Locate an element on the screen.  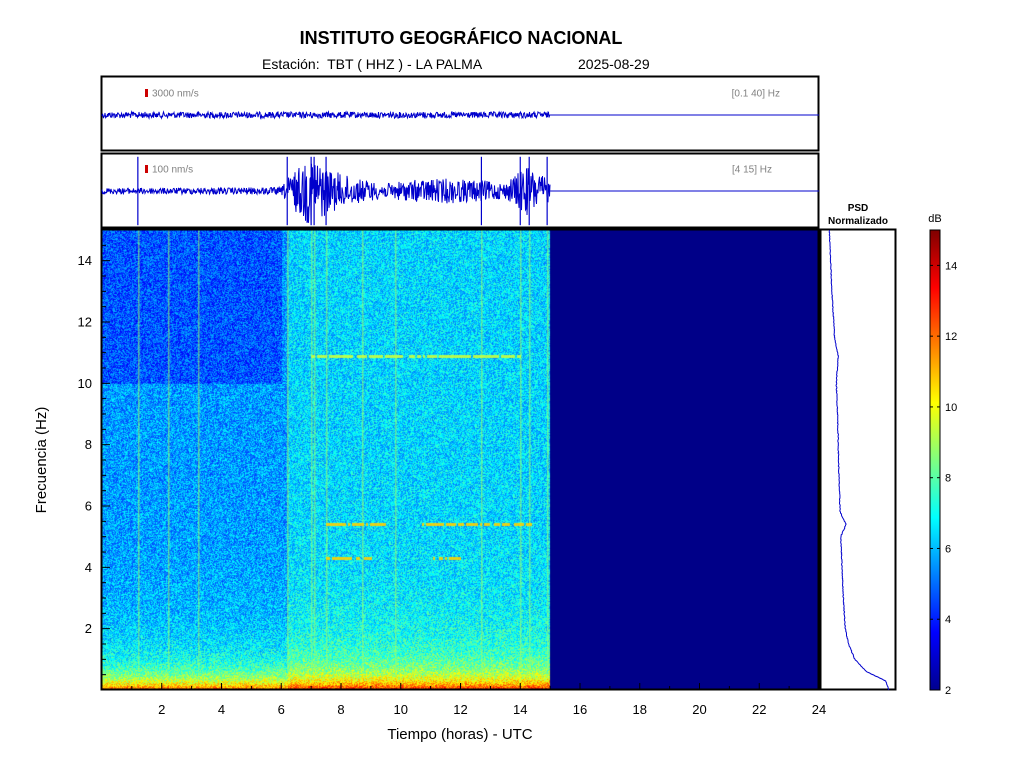
x-tick-label: 20 is located at coordinates (699, 709).